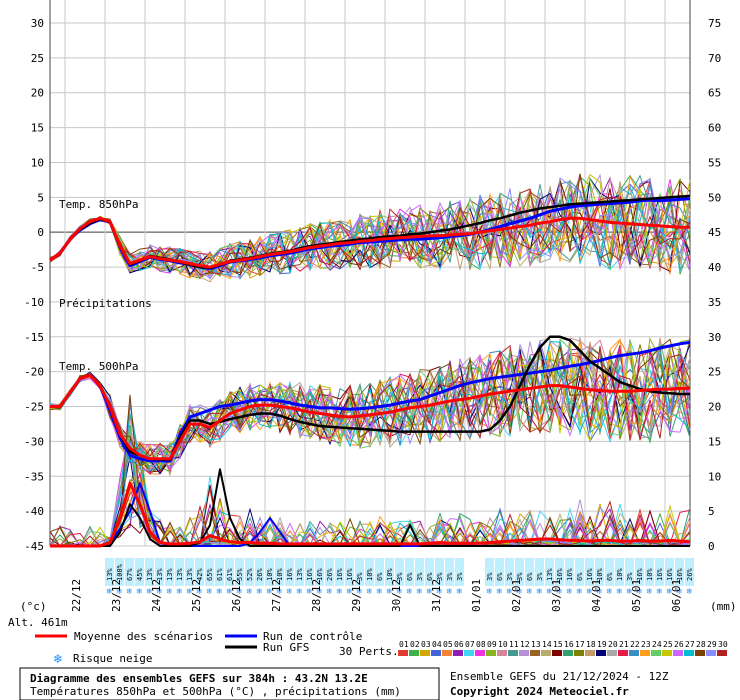  What do you see at coordinates (34, 511) in the screenshot?
I see `y-tick-label-left: -40` at bounding box center [34, 511].